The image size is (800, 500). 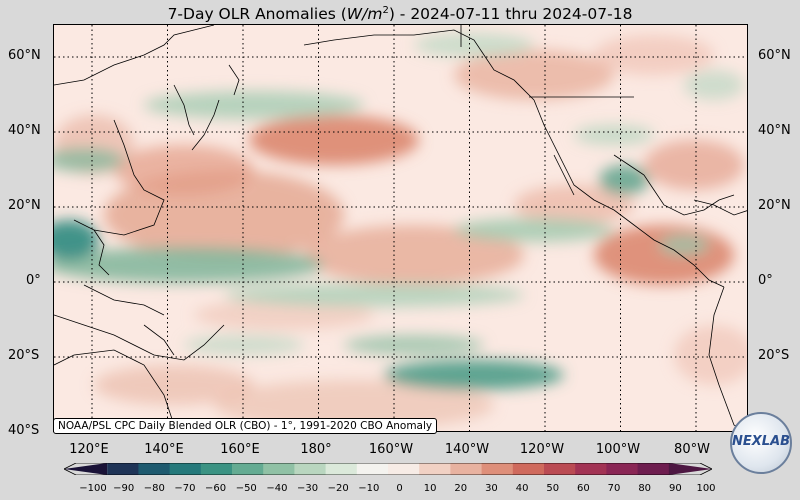 What do you see at coordinates (675, 488) in the screenshot?
I see `colorbar-tick-label: 90` at bounding box center [675, 488].